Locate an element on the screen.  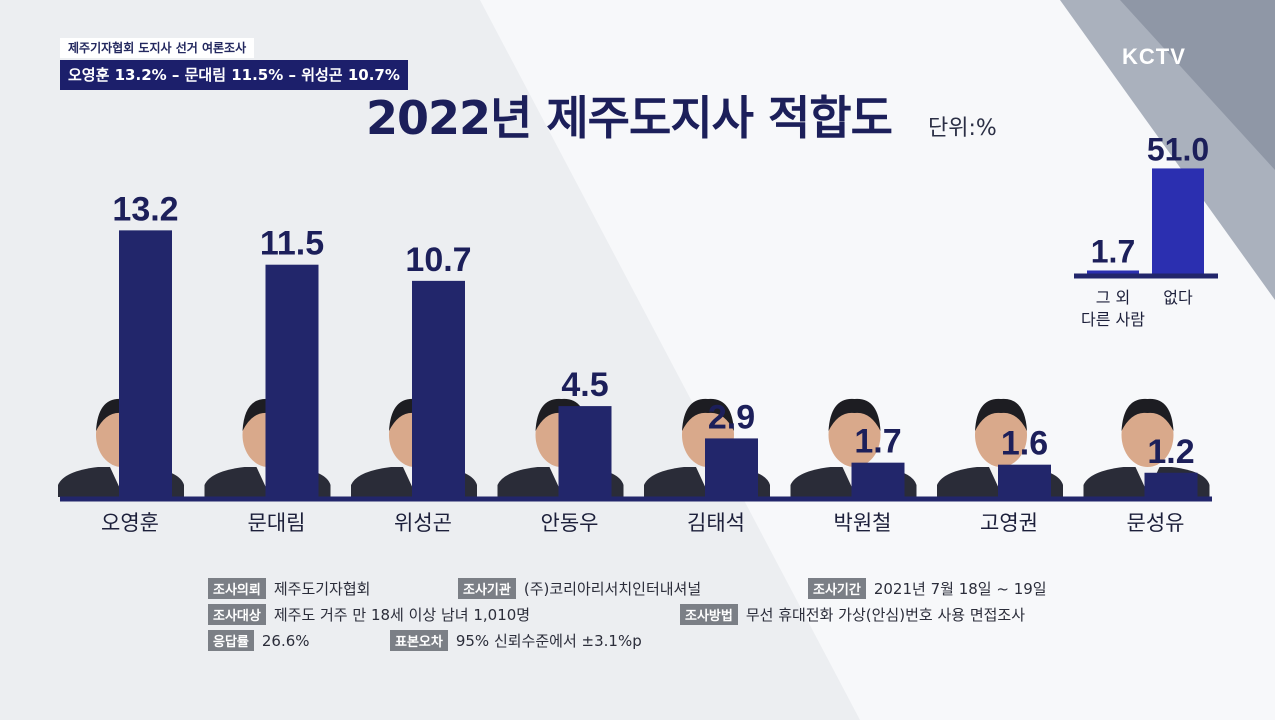
survey-agency-row: 조사기관 (주)코리아리서치인터내셔널 is located at coordinates (579, 588).